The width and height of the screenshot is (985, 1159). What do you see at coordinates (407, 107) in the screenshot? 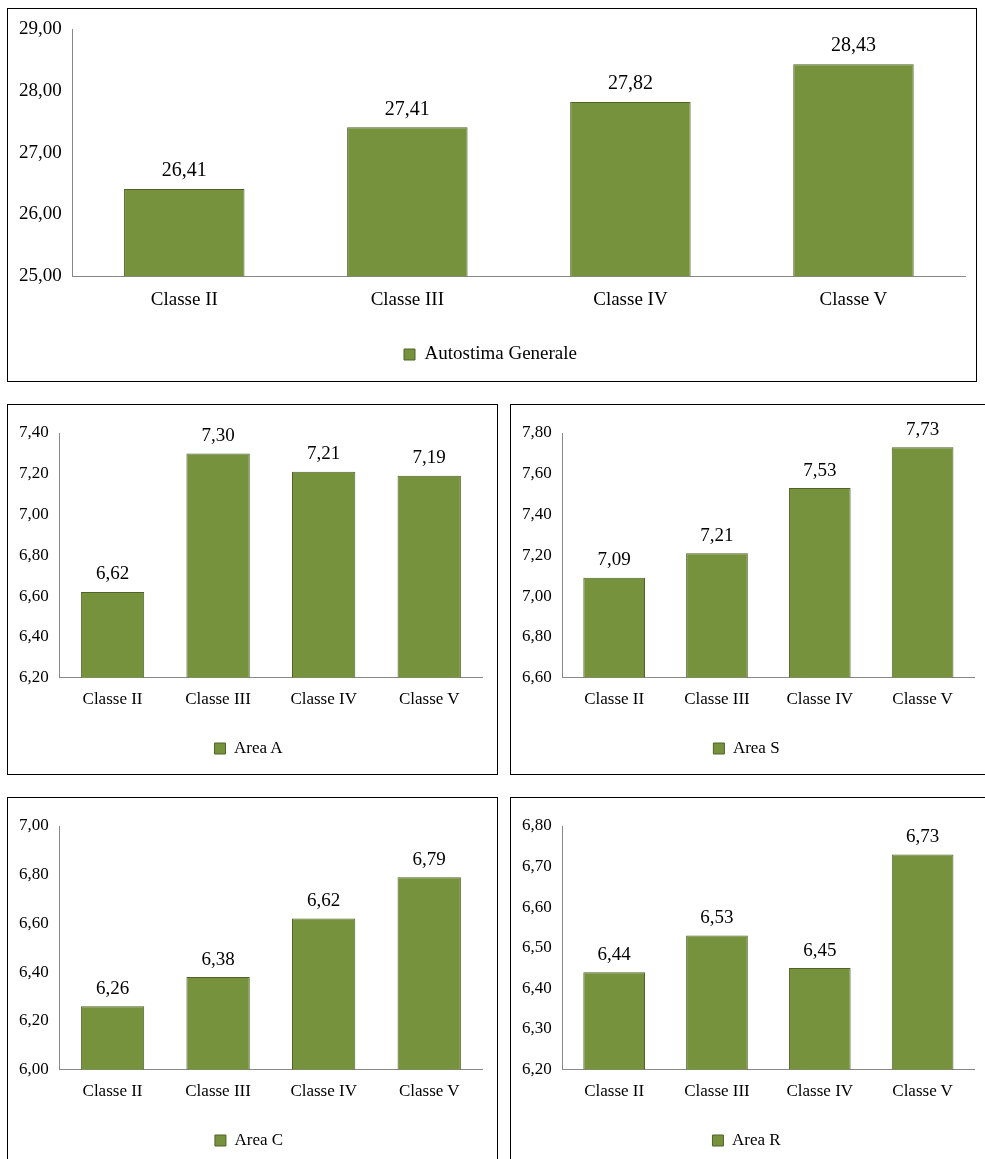
I see `data-label: 27,41` at bounding box center [407, 107].